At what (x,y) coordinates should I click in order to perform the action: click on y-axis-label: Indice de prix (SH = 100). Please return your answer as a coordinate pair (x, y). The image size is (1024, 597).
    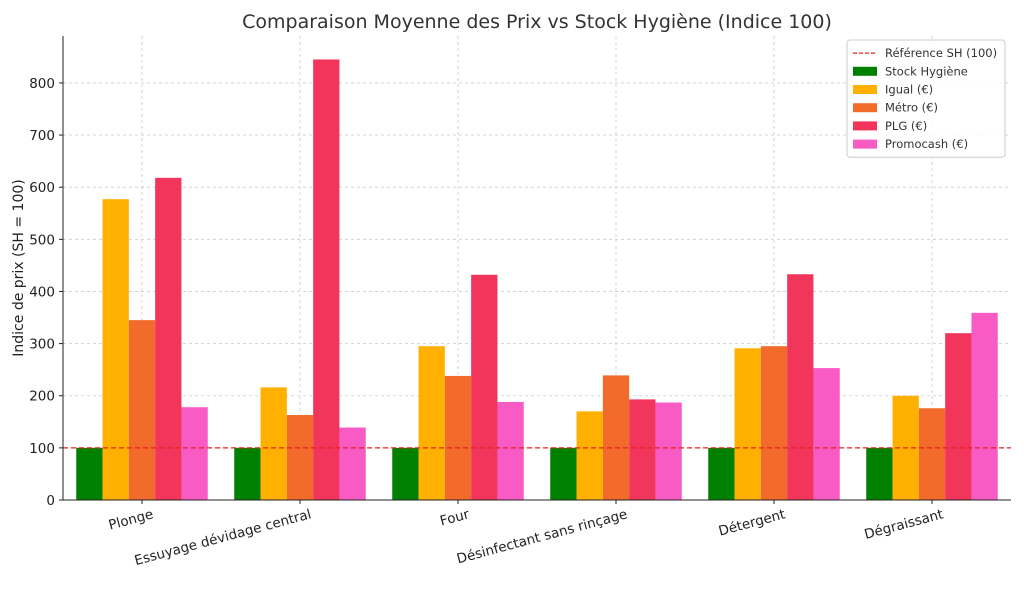
    Looking at the image, I should click on (19, 267).